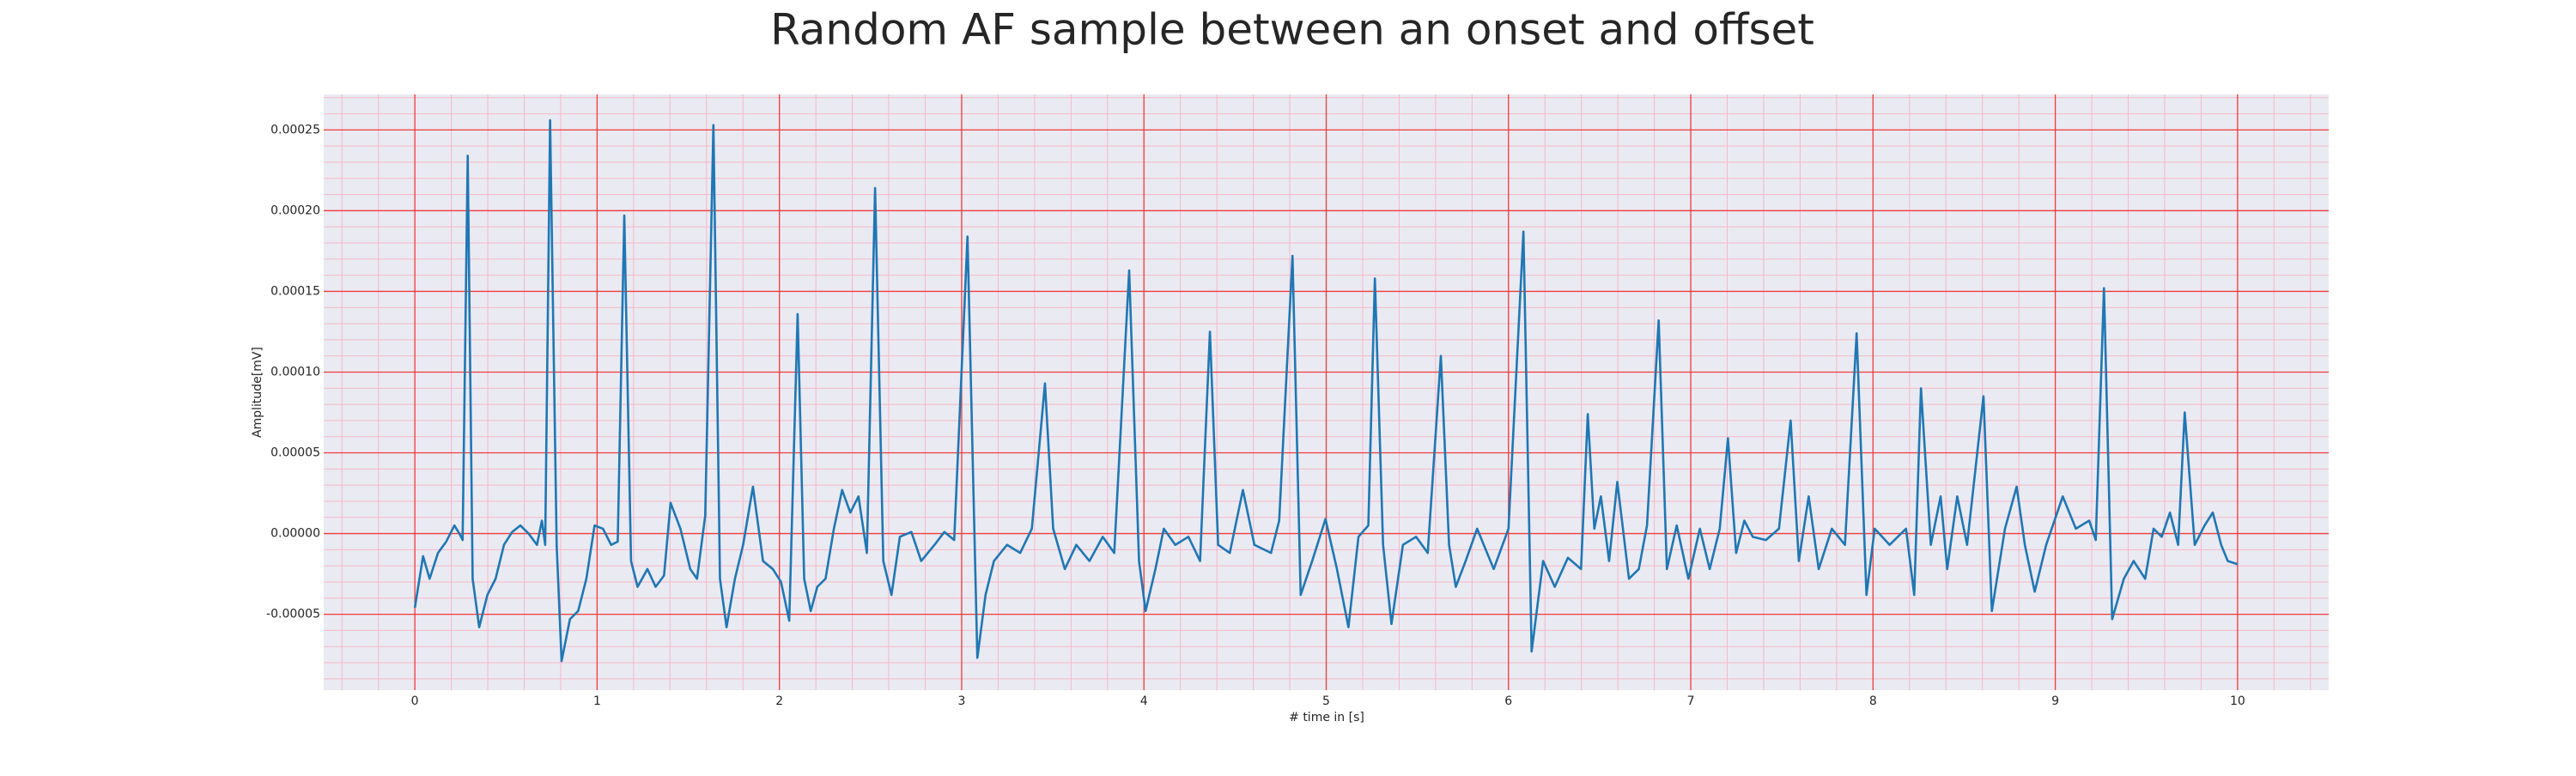  Describe the element at coordinates (295, 372) in the screenshot. I see `y-tick-label: 0.00010` at that location.